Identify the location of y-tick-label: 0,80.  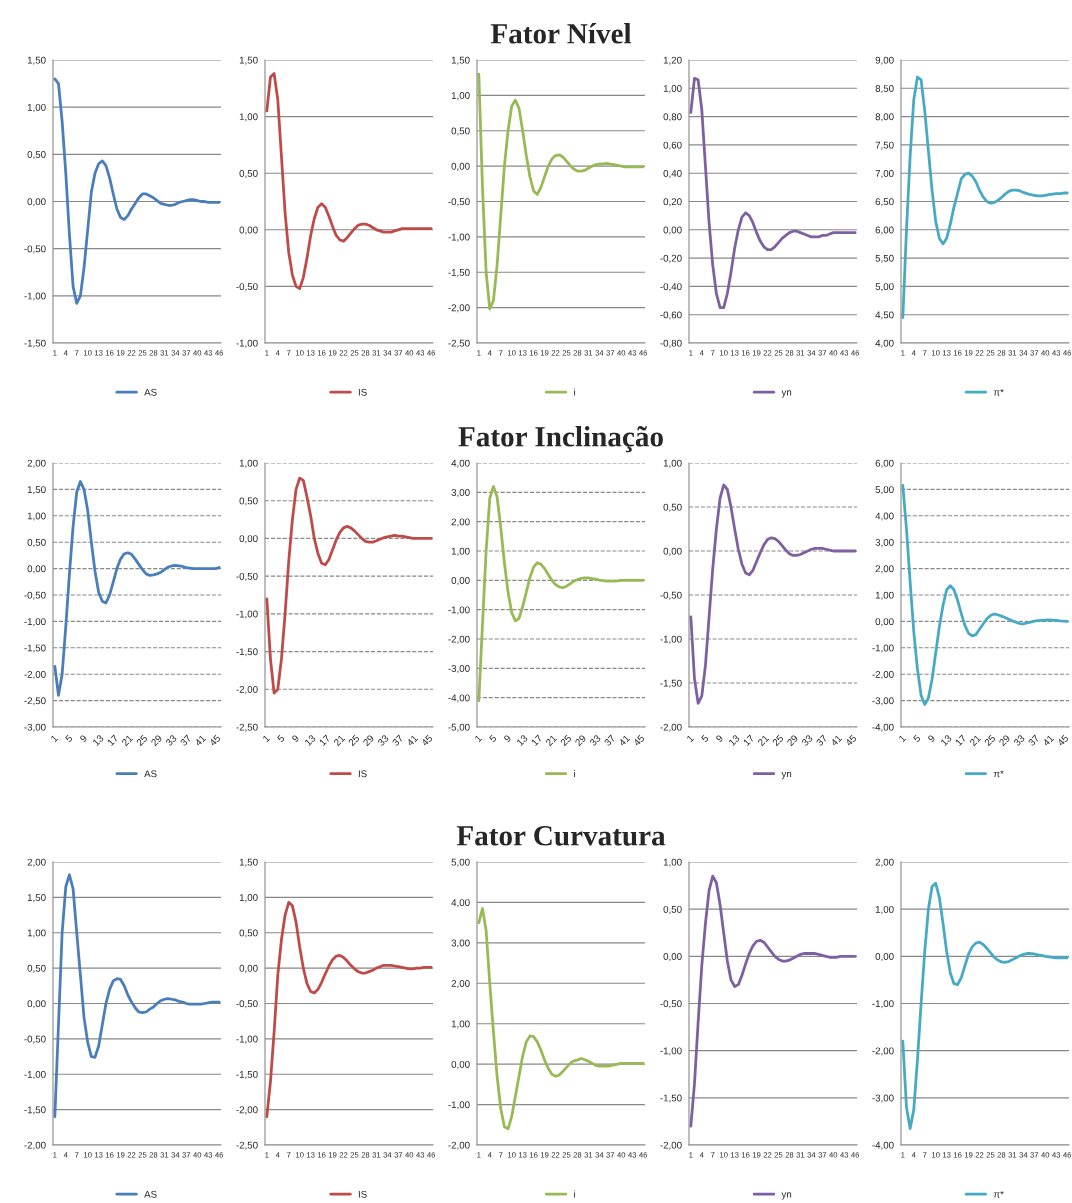
(672, 117).